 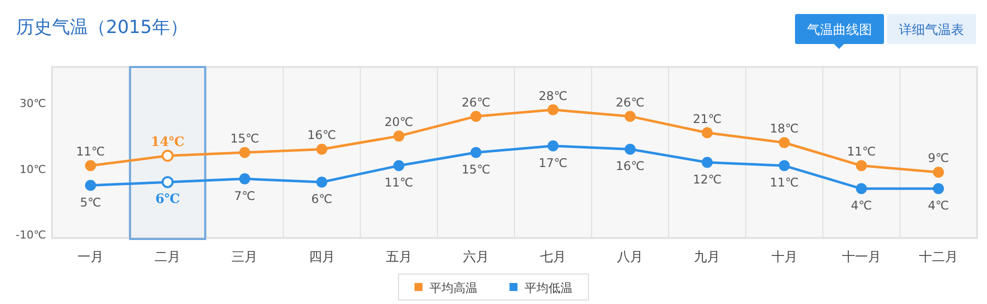 What do you see at coordinates (707, 179) in the screenshot?
I see `data-label: 12℃` at bounding box center [707, 179].